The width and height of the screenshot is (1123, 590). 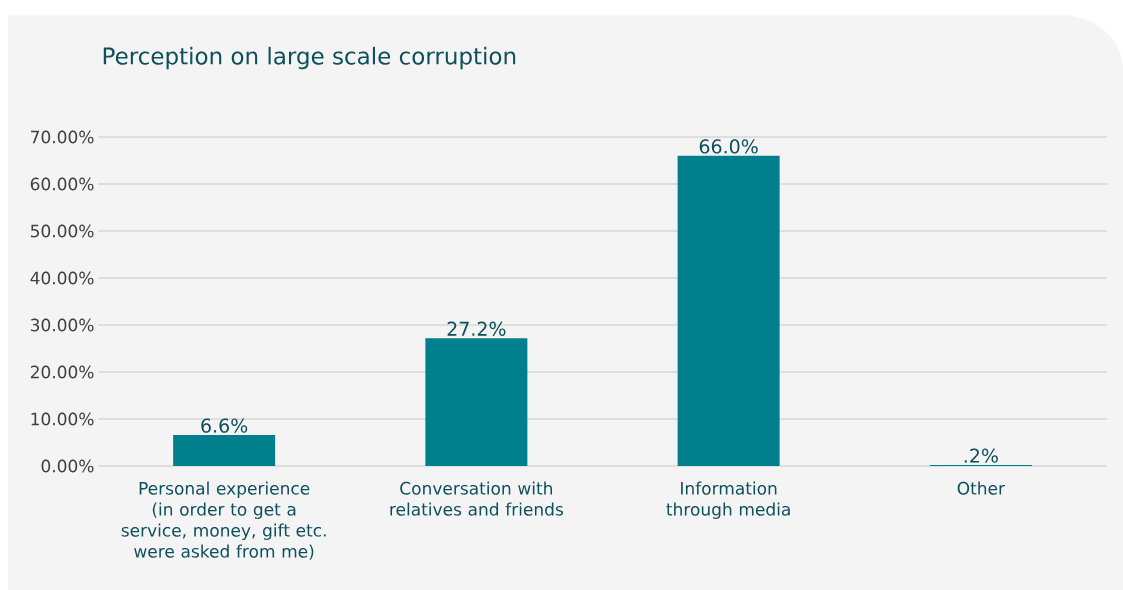 I want to click on x-tick-label: Personal experience (in order to get a service, money, gift etc. were asked from me), so click(x=223, y=520).